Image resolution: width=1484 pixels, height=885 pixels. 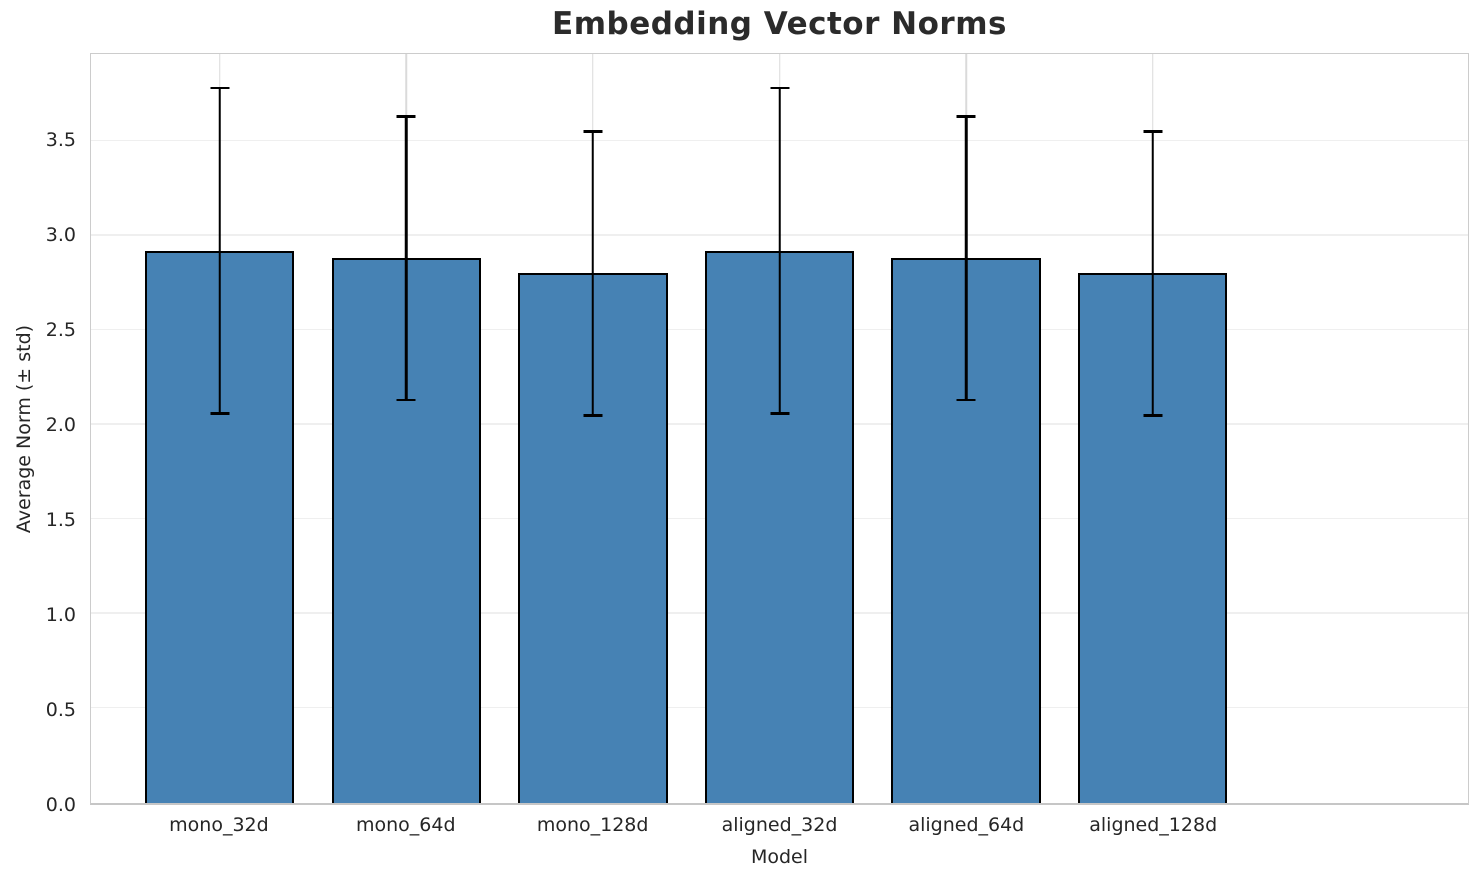 I want to click on y-tick-label: 2.5, so click(x=60, y=330).